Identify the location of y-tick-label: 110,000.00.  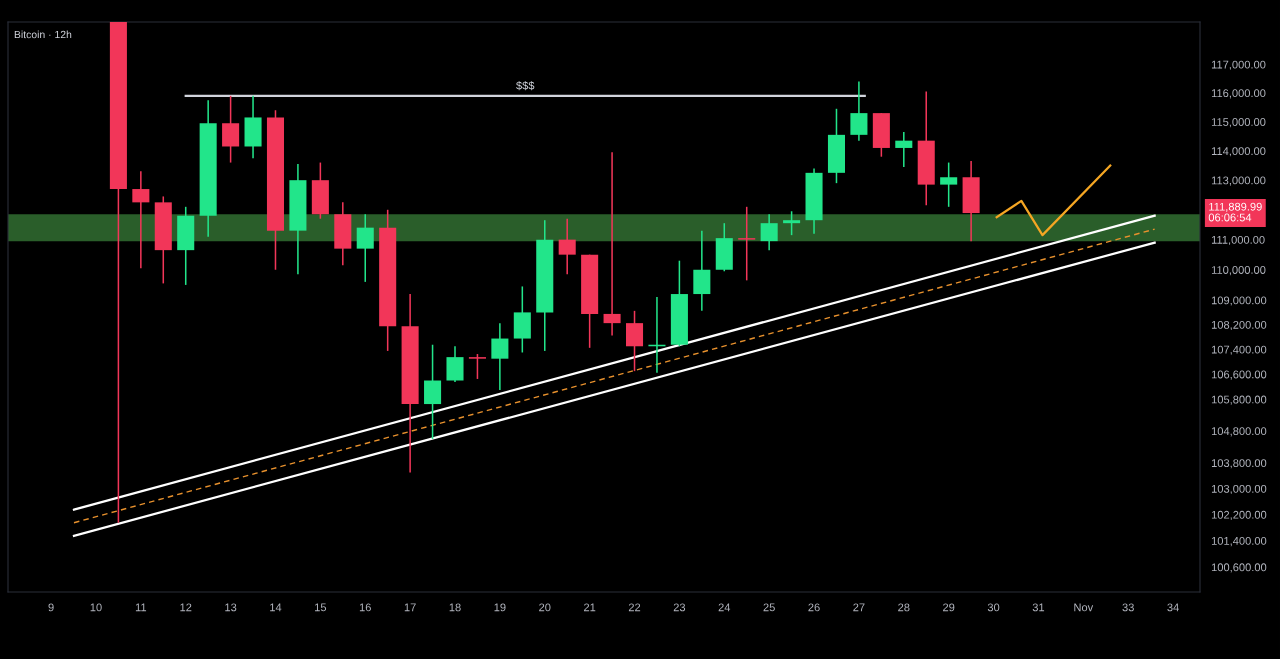
(1238, 271).